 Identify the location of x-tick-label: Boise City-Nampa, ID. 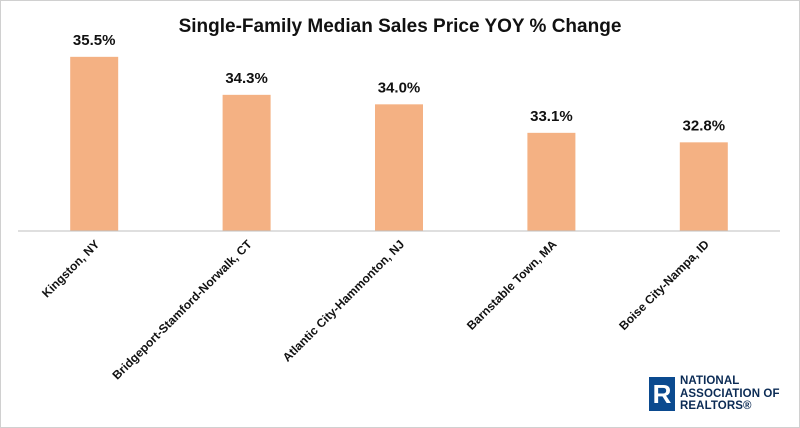
(664, 285).